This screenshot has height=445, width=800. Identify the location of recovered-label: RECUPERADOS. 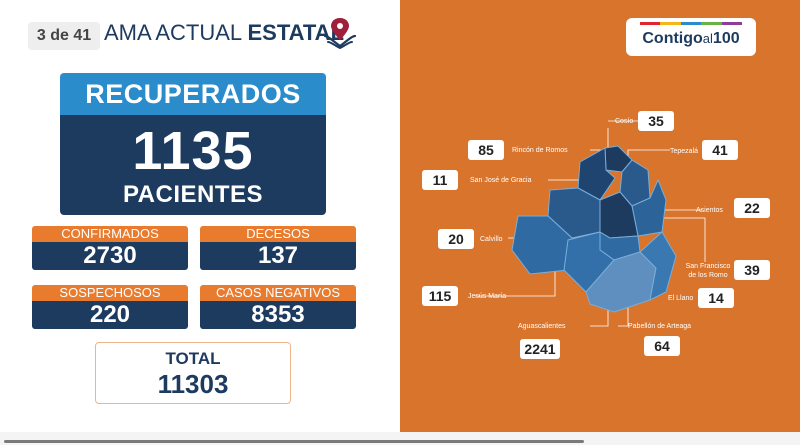
(193, 94).